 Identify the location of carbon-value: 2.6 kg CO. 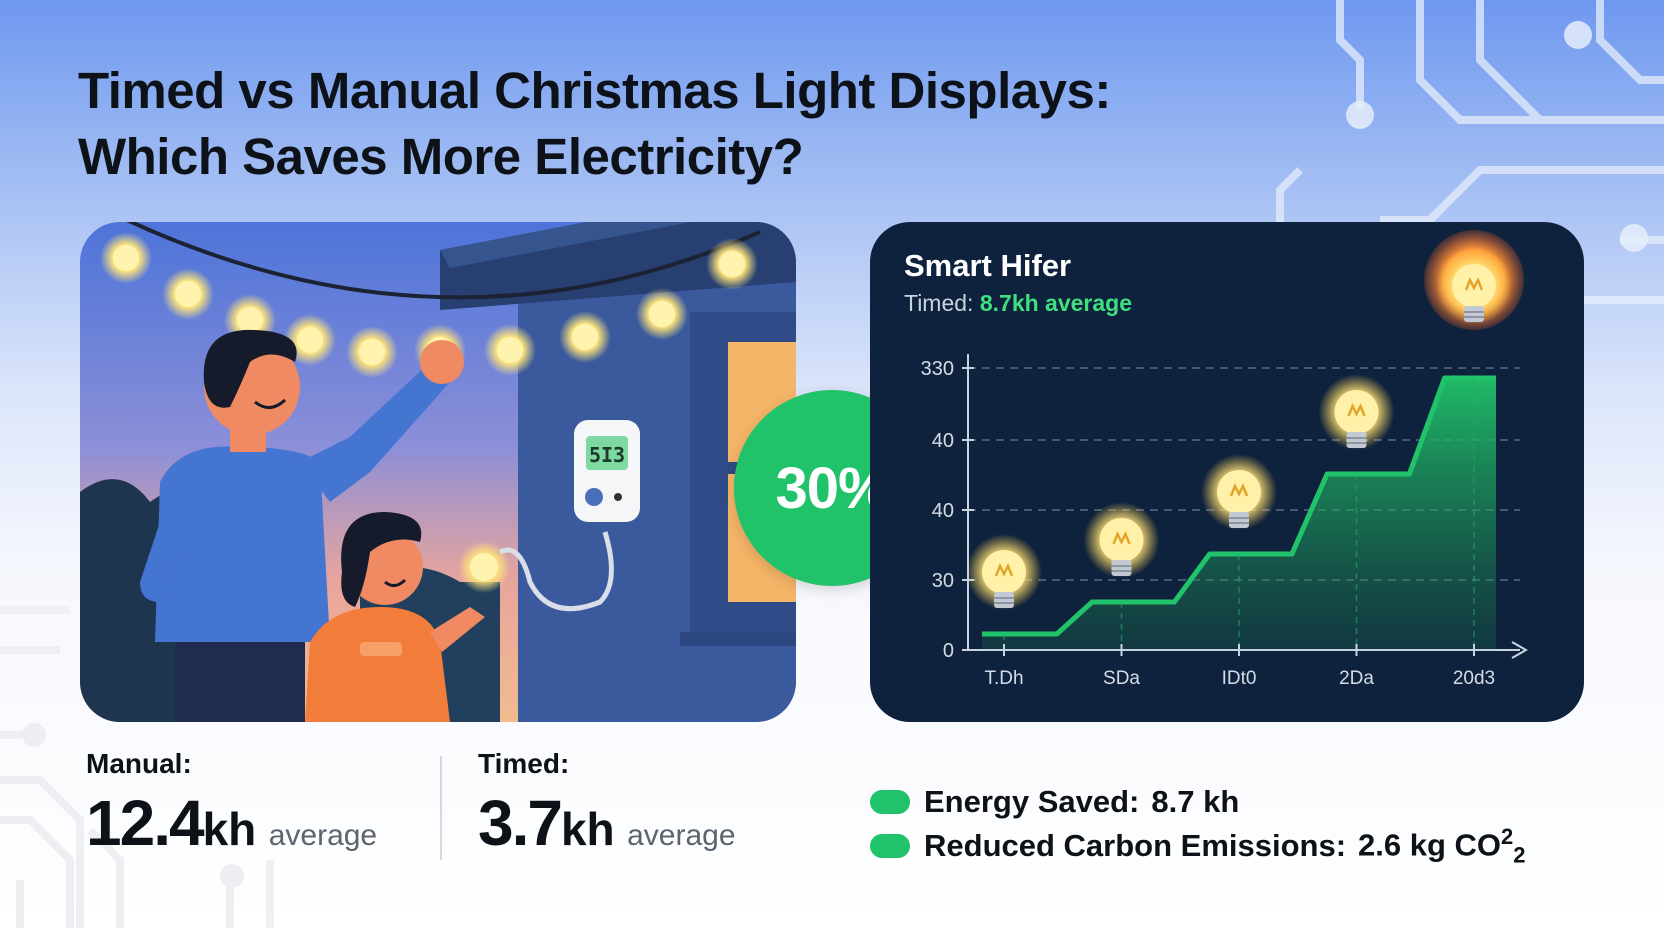
(1430, 845).